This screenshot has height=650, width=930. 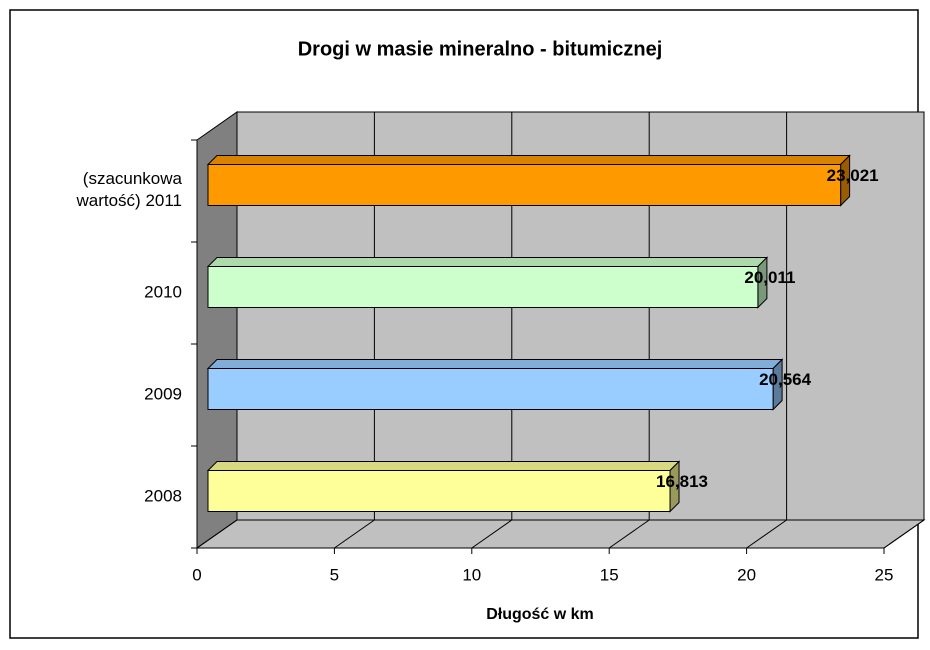 What do you see at coordinates (853, 175) in the screenshot?
I see `value-label: 23,021` at bounding box center [853, 175].